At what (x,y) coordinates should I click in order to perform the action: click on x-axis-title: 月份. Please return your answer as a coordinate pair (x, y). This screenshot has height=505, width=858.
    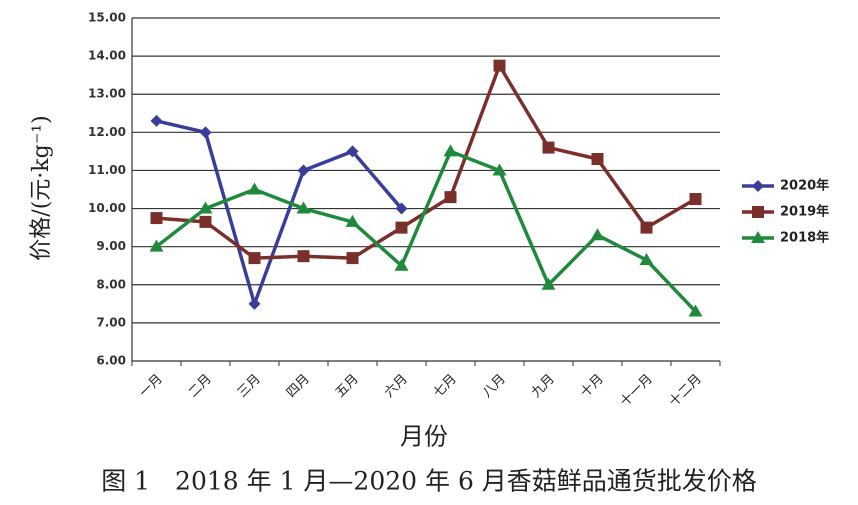
    Looking at the image, I should click on (424, 437).